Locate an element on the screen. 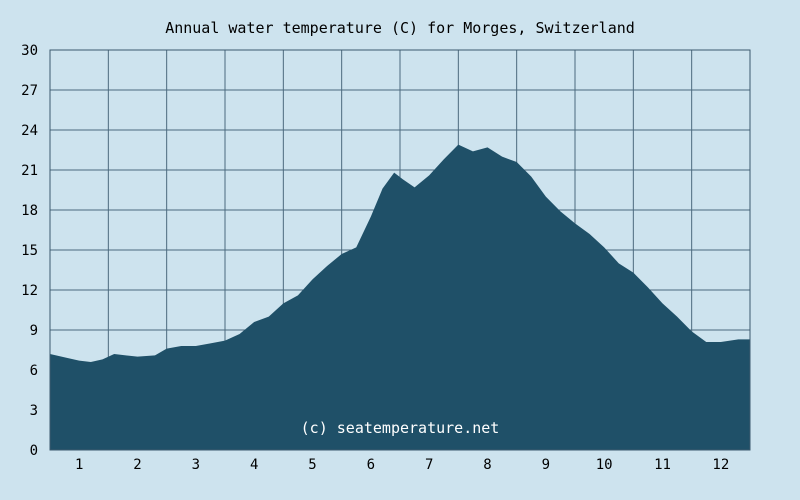 The image size is (800, 500). x-axis-ticks: 1 2 3 4 5 6 7 8 9 10 11 12 is located at coordinates (402, 465).